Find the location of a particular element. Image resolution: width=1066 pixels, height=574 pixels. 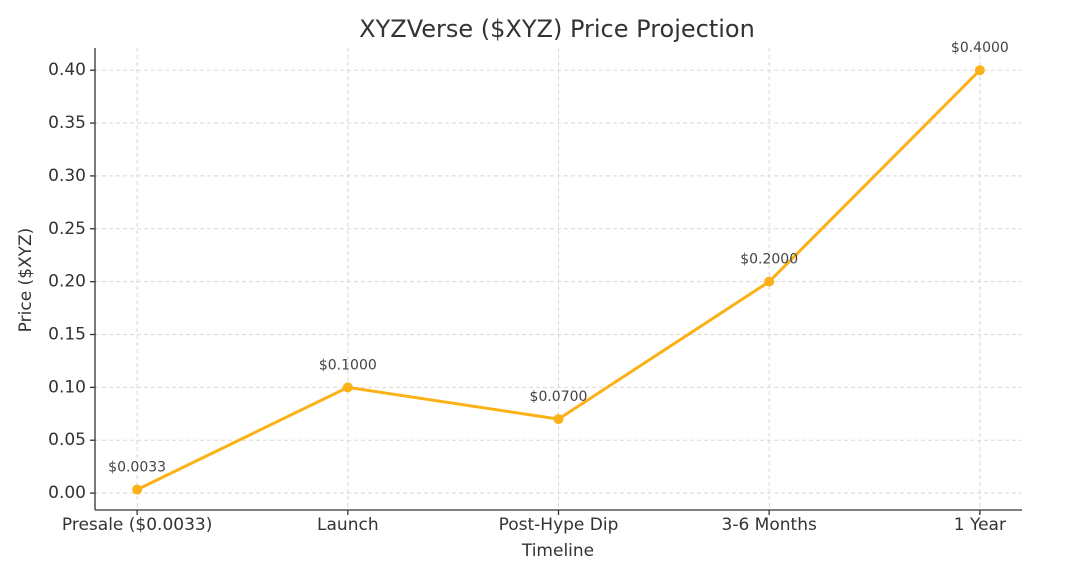

y-tick-label: 0.30 is located at coordinates (67, 176).